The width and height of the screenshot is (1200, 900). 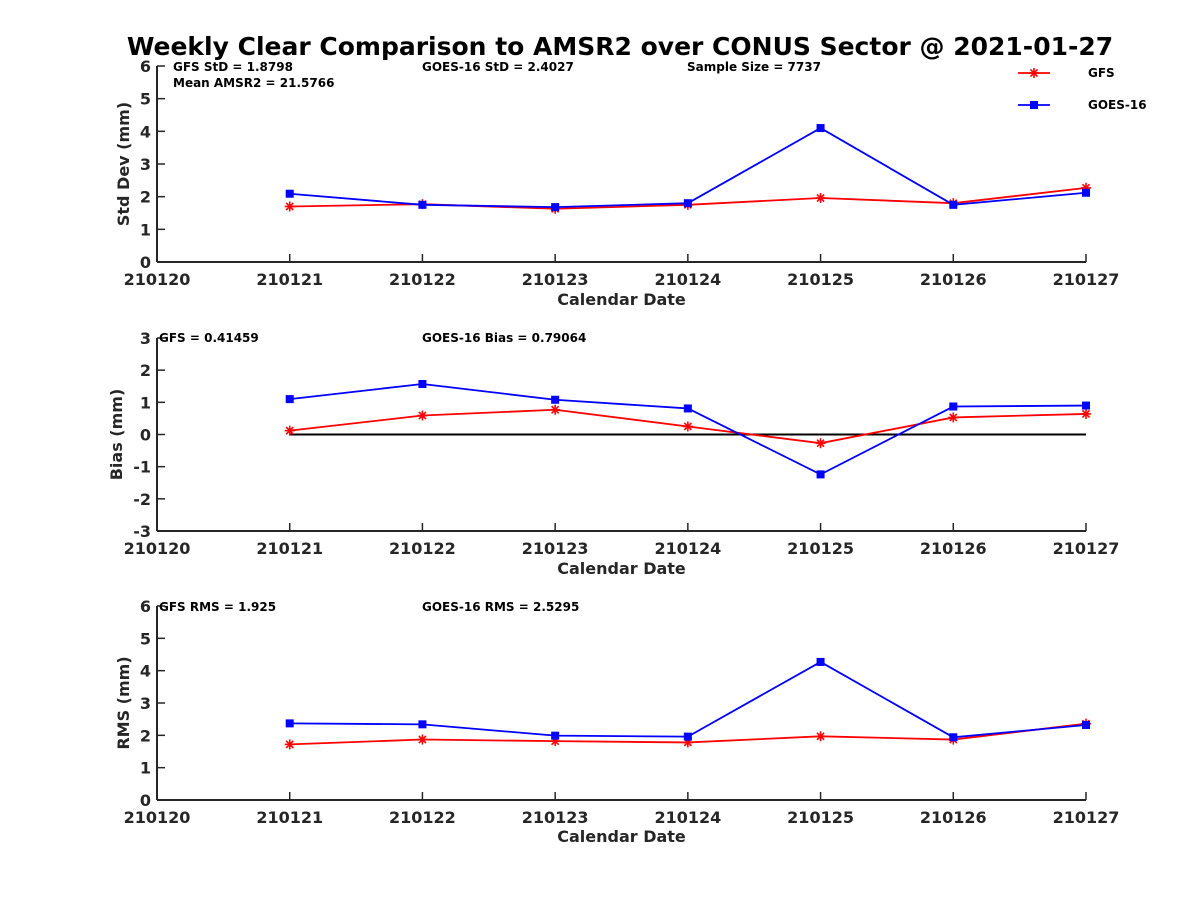 What do you see at coordinates (1066, 73) in the screenshot?
I see `legend-entry: GFS` at bounding box center [1066, 73].